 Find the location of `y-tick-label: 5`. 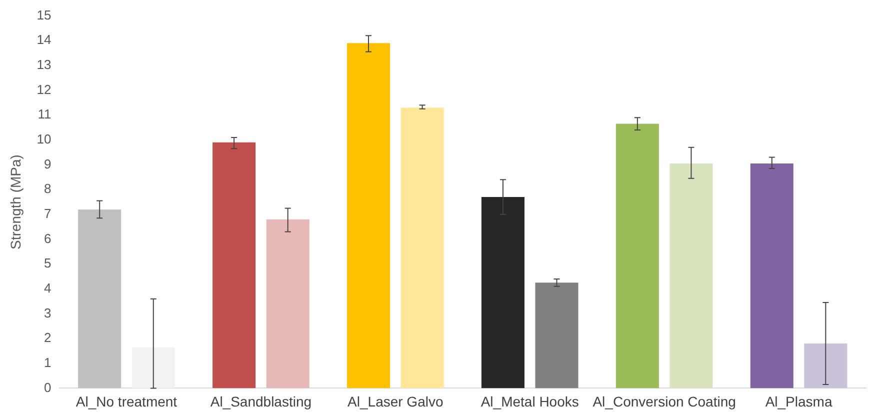

y-tick-label: 5 is located at coordinates (48, 263).